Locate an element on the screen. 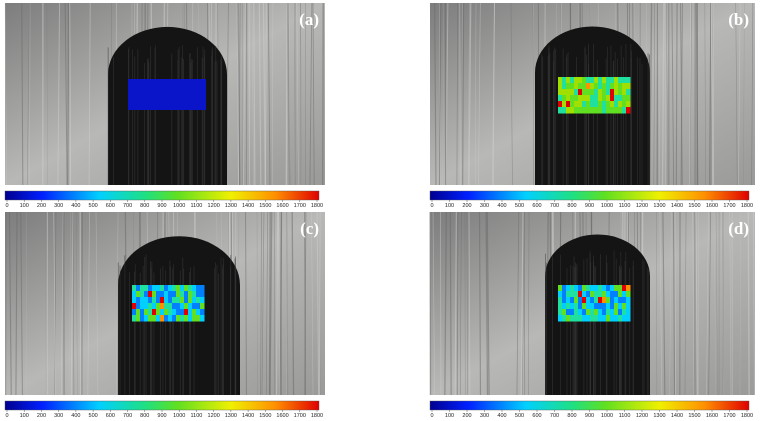  panel-label: (b) is located at coordinates (738, 19).